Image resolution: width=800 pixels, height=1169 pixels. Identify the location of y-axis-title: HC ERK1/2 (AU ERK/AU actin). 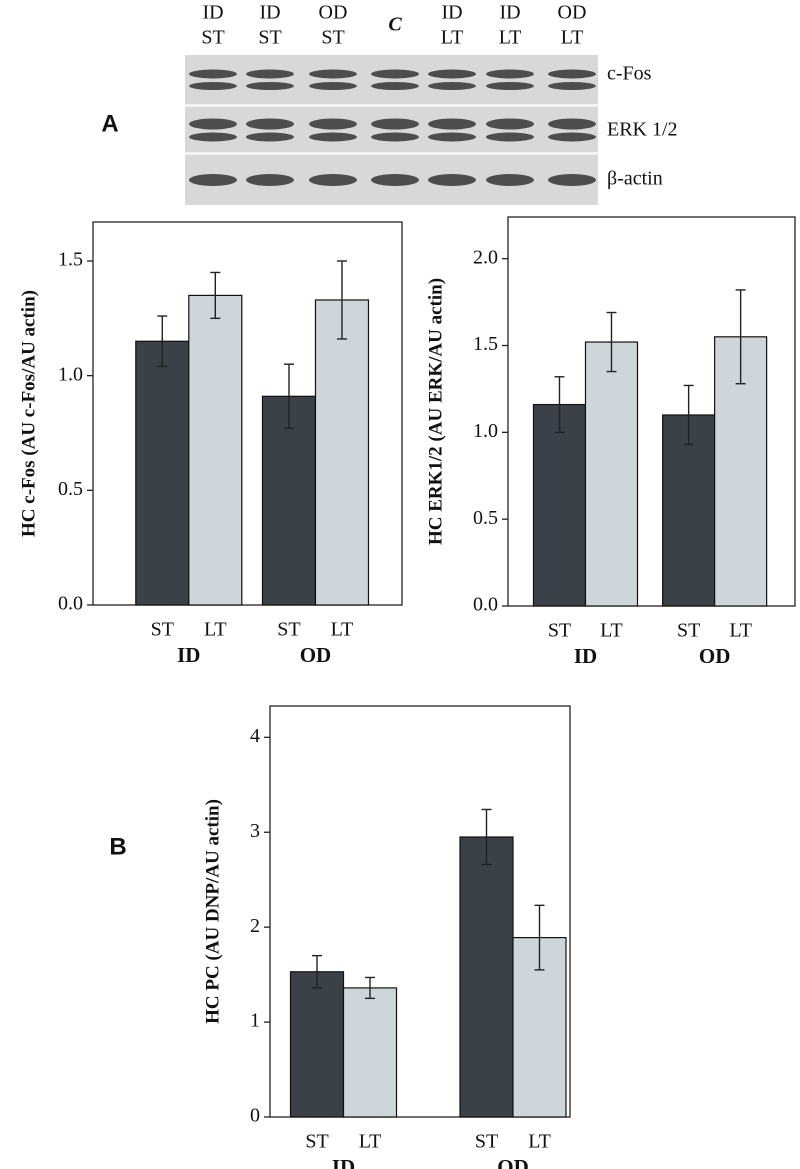
(435, 411).